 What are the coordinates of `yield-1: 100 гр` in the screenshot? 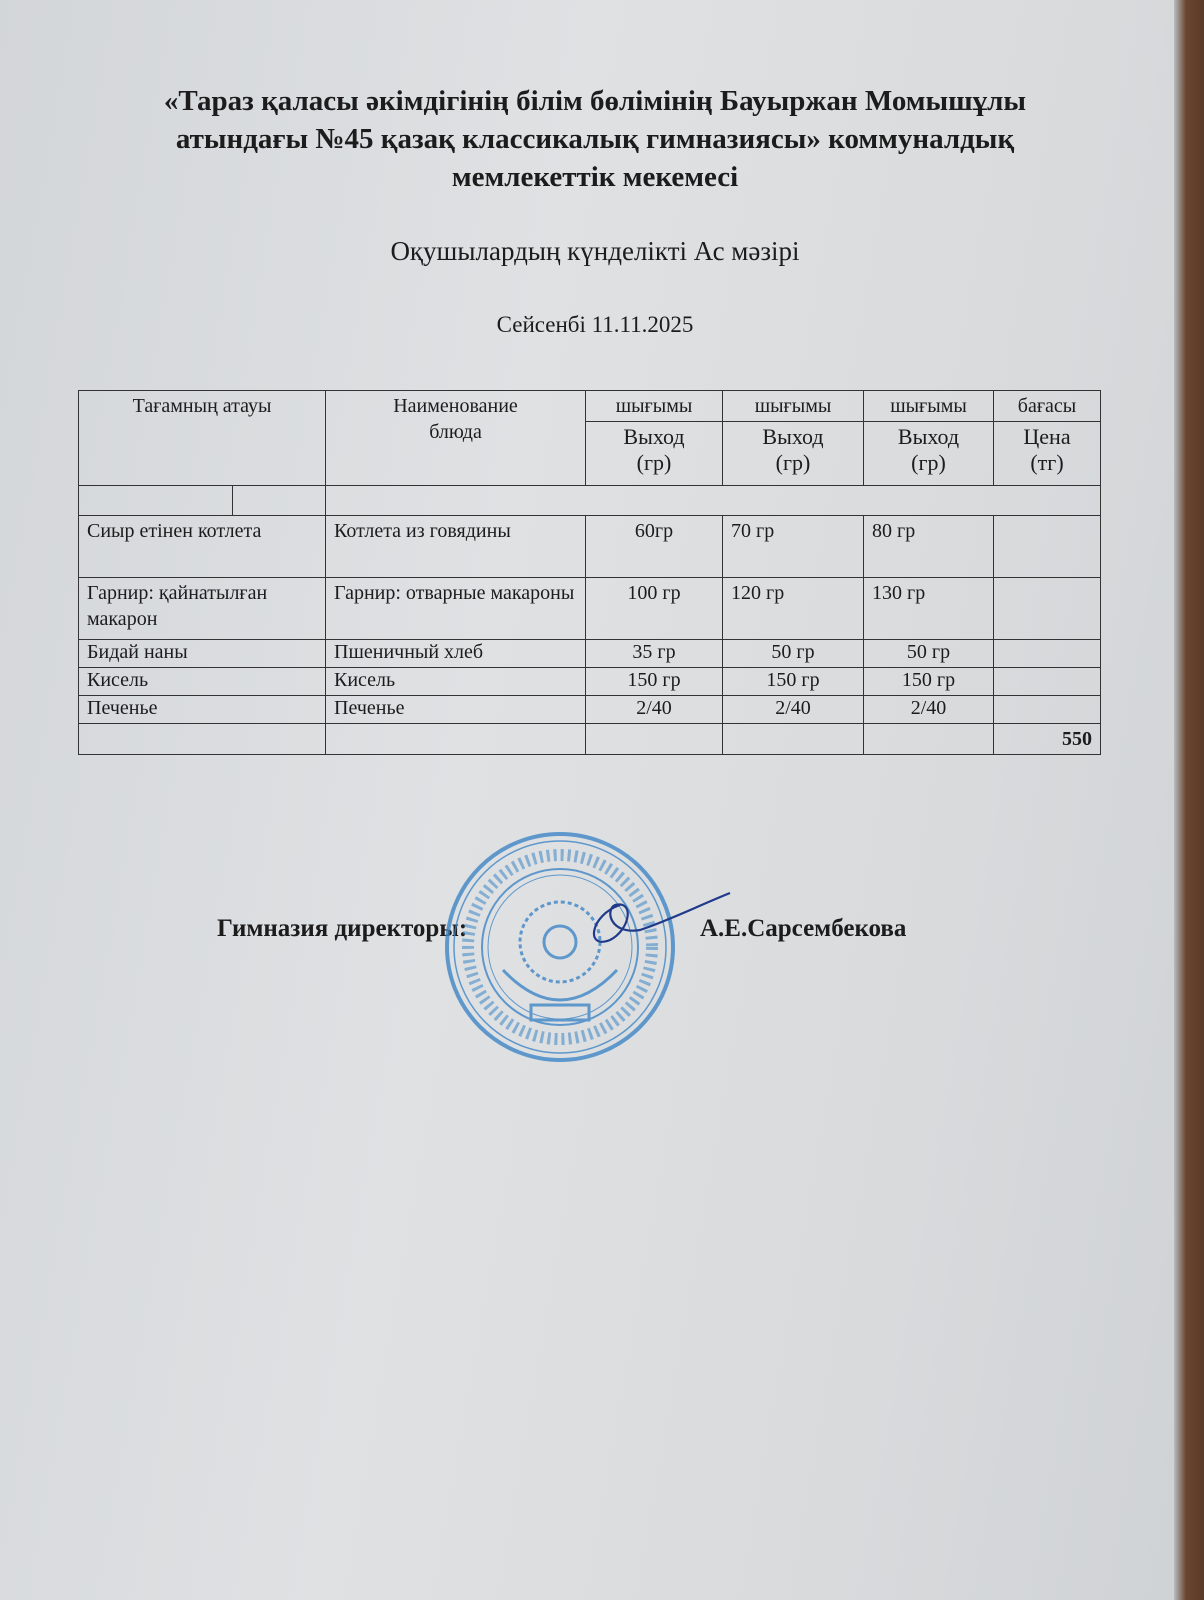 It's located at (654, 608).